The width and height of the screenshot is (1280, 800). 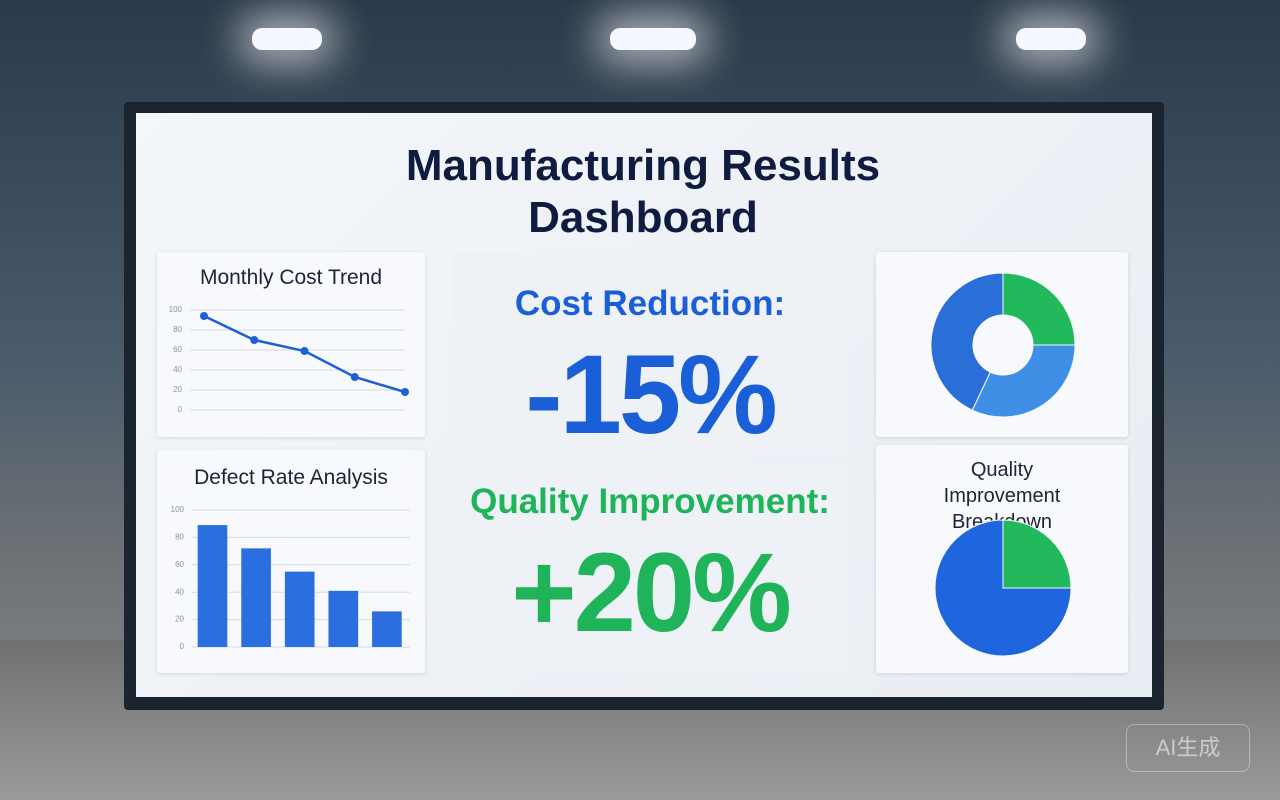 What do you see at coordinates (1188, 748) in the screenshot?
I see `watermark: AI生成` at bounding box center [1188, 748].